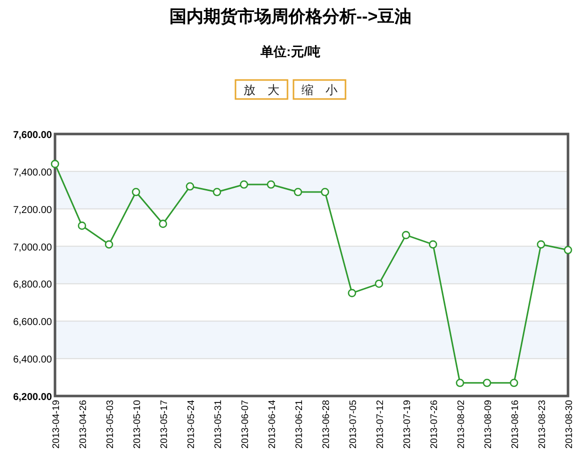 This screenshot has width=581, height=458. I want to click on x-tick-label: 2013-05-24, so click(191, 424).